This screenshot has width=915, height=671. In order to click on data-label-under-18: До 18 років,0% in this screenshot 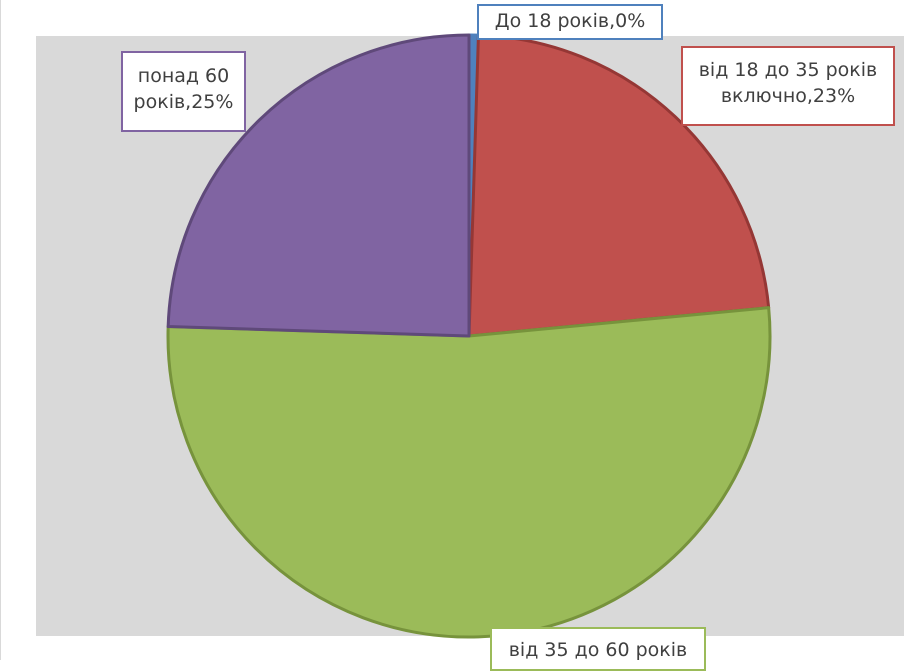, I will do `click(570, 22)`.